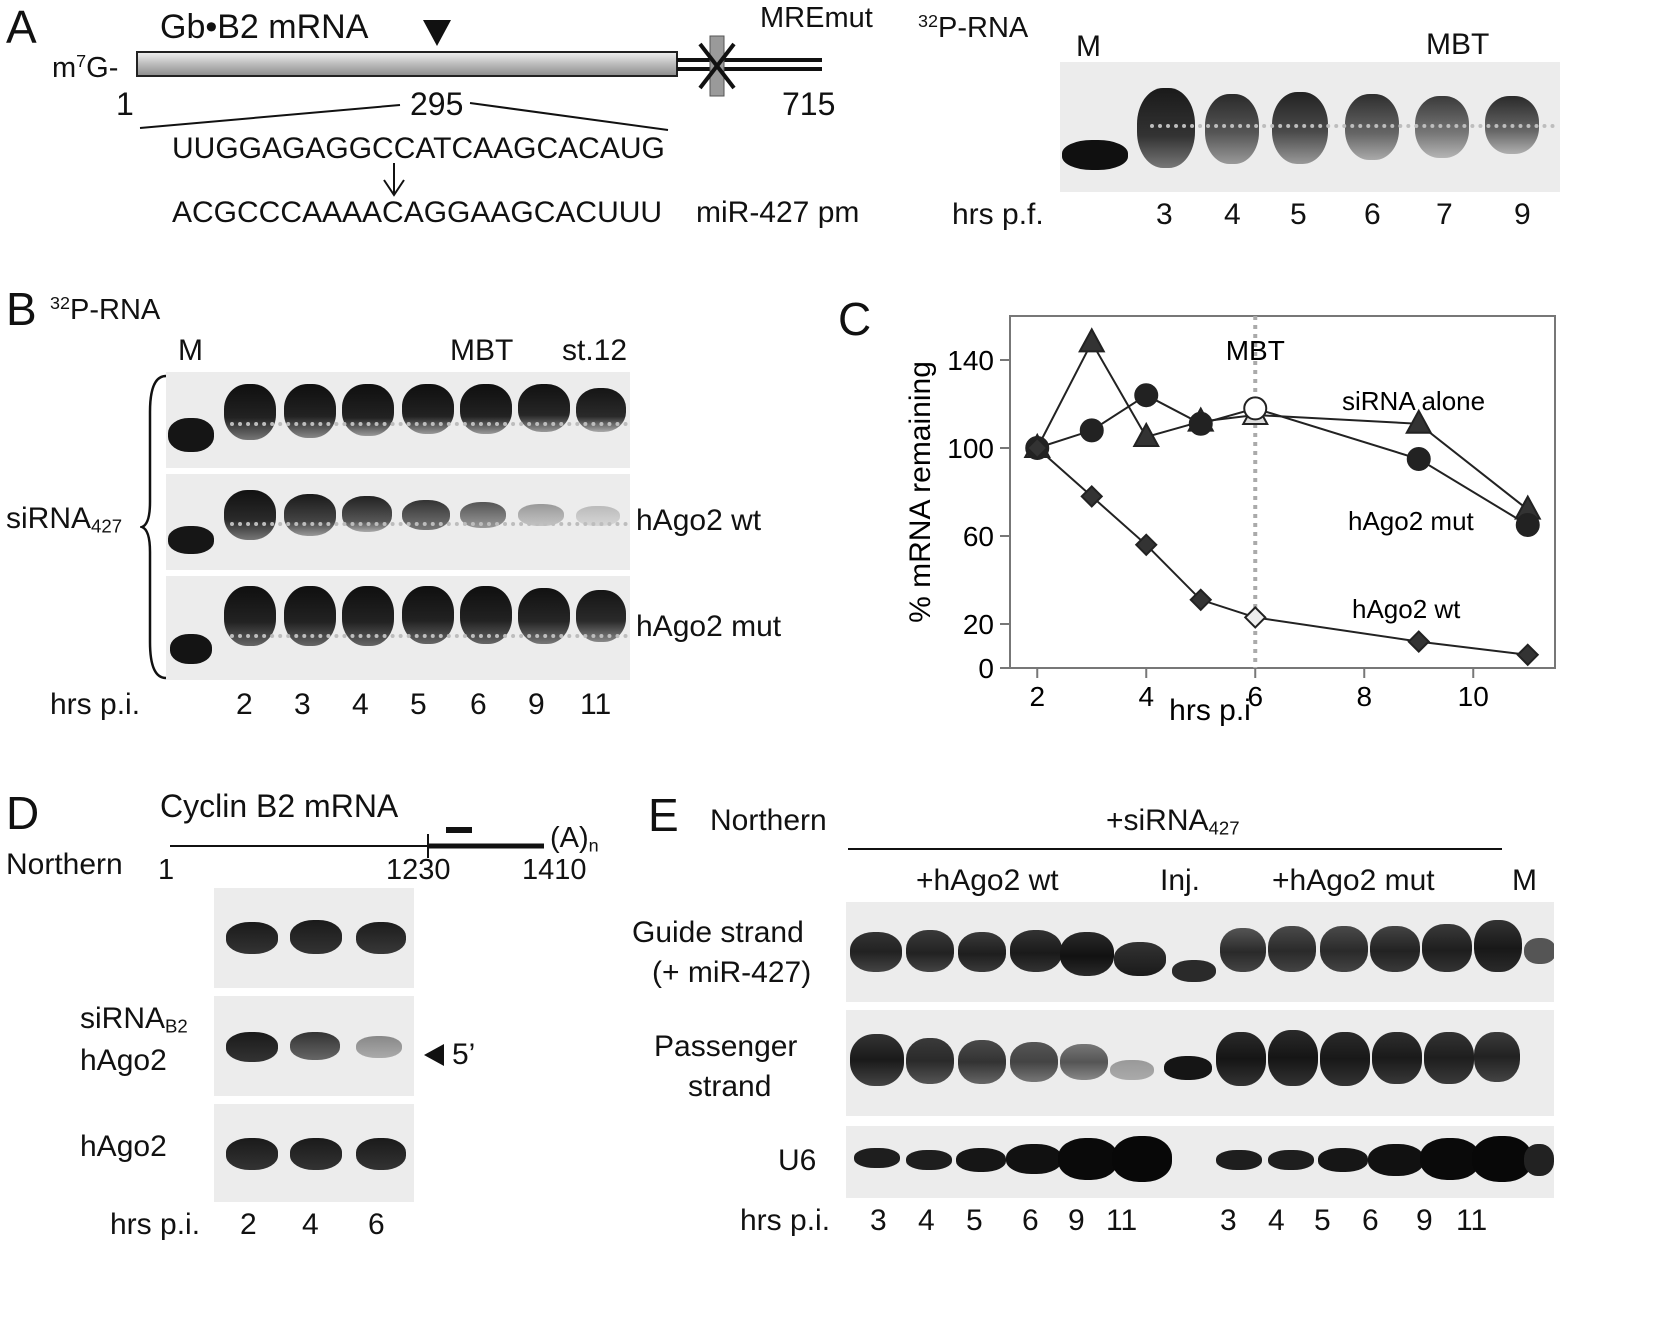  Describe the element at coordinates (1175, 849) in the screenshot. I see `group-bracket-line` at that location.